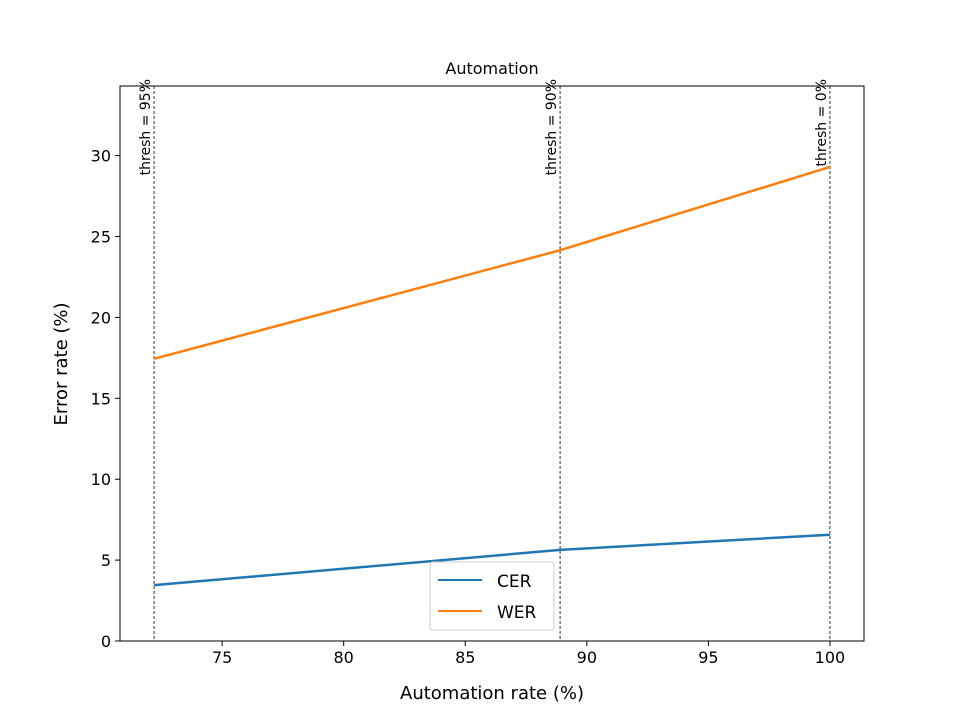  Describe the element at coordinates (552, 127) in the screenshot. I see `threshold-label: thresh = 90%` at that location.